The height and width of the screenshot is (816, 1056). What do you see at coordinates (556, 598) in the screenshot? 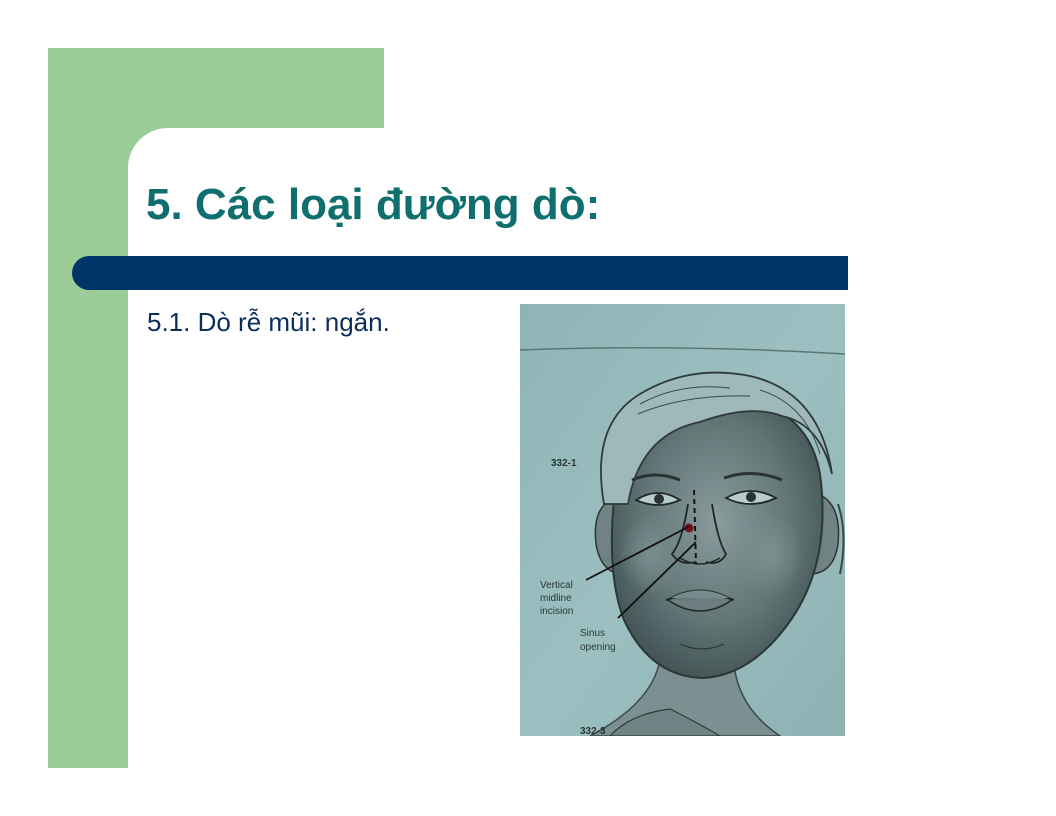
I see `callout-incision-text: midline` at bounding box center [556, 598].